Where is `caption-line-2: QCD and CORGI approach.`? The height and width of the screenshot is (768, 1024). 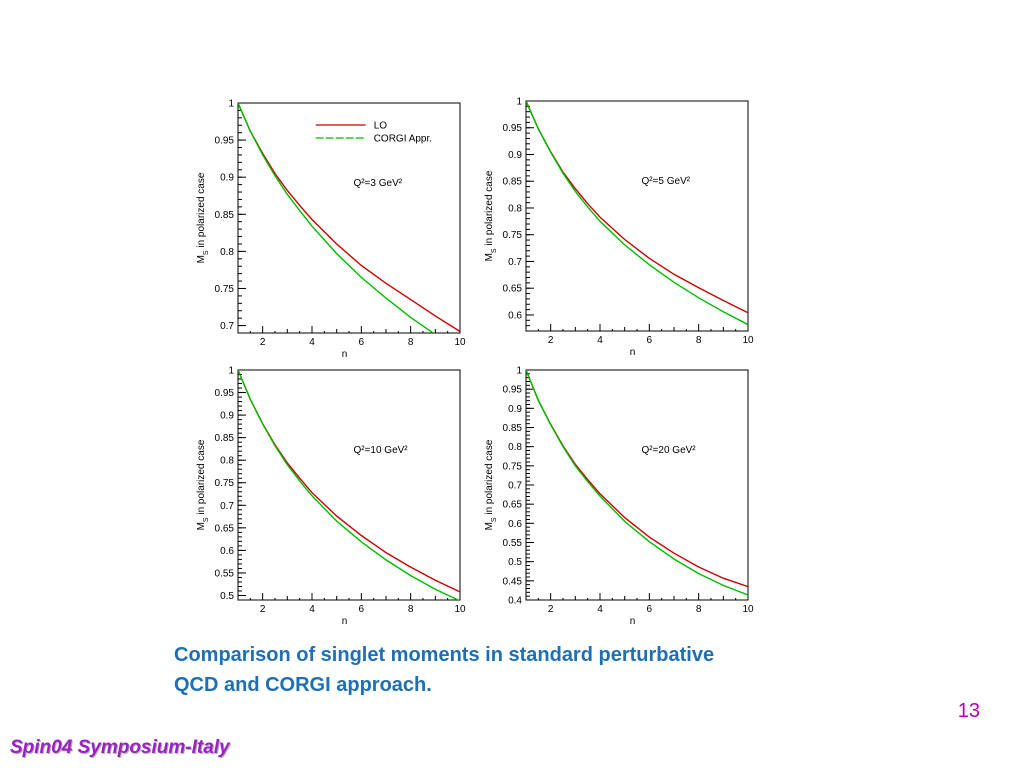
caption-line-2: QCD and CORGI approach. is located at coordinates (303, 685).